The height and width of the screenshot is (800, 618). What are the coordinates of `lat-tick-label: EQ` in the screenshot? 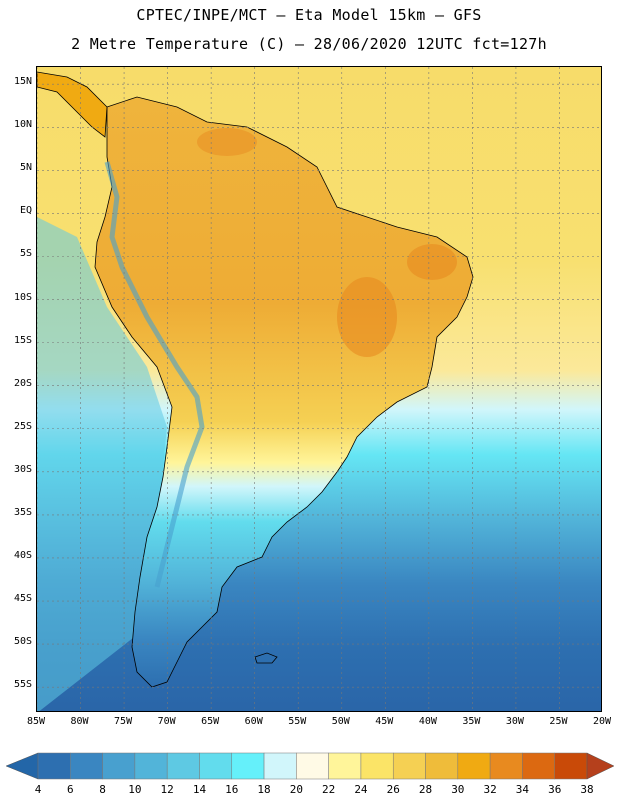 It's located at (25, 211).